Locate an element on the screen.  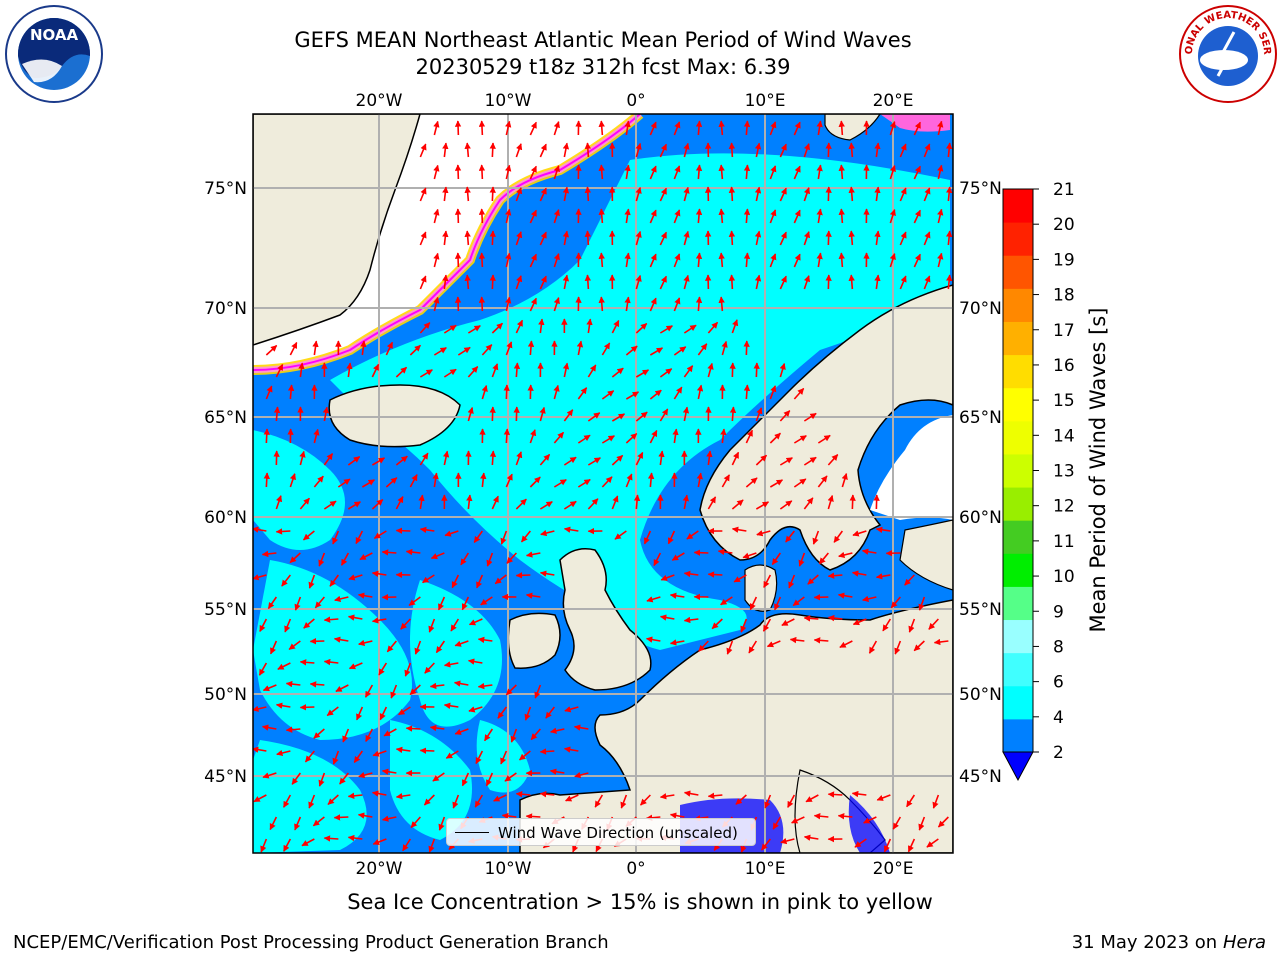
noaa-logo-icon: NOAA is located at coordinates (54, 54).